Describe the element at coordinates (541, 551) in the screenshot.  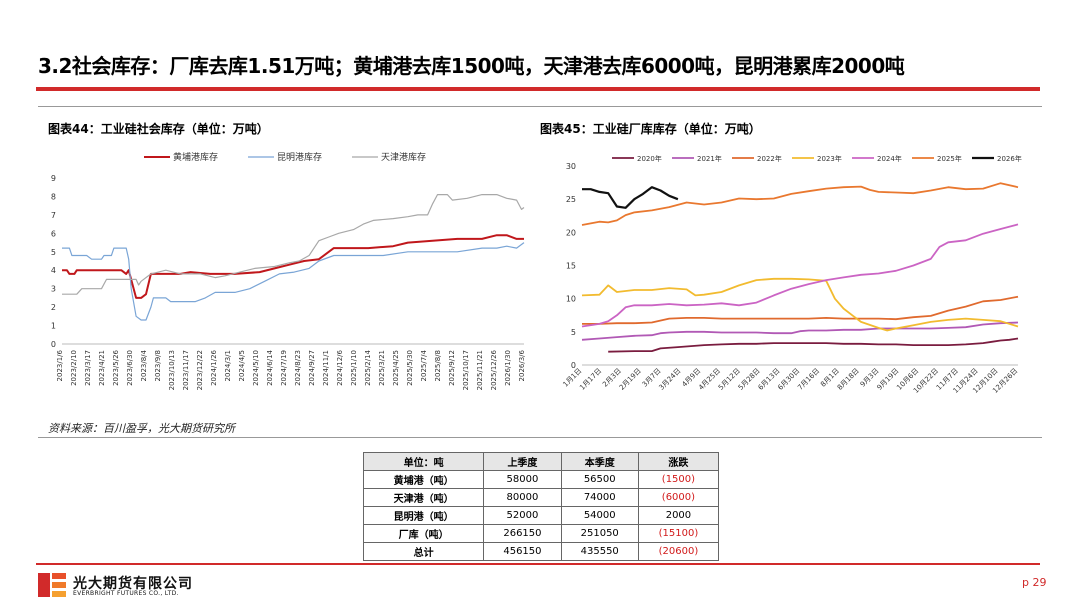
I see `table-row: 总计 456150 435550 (20600)` at that location.